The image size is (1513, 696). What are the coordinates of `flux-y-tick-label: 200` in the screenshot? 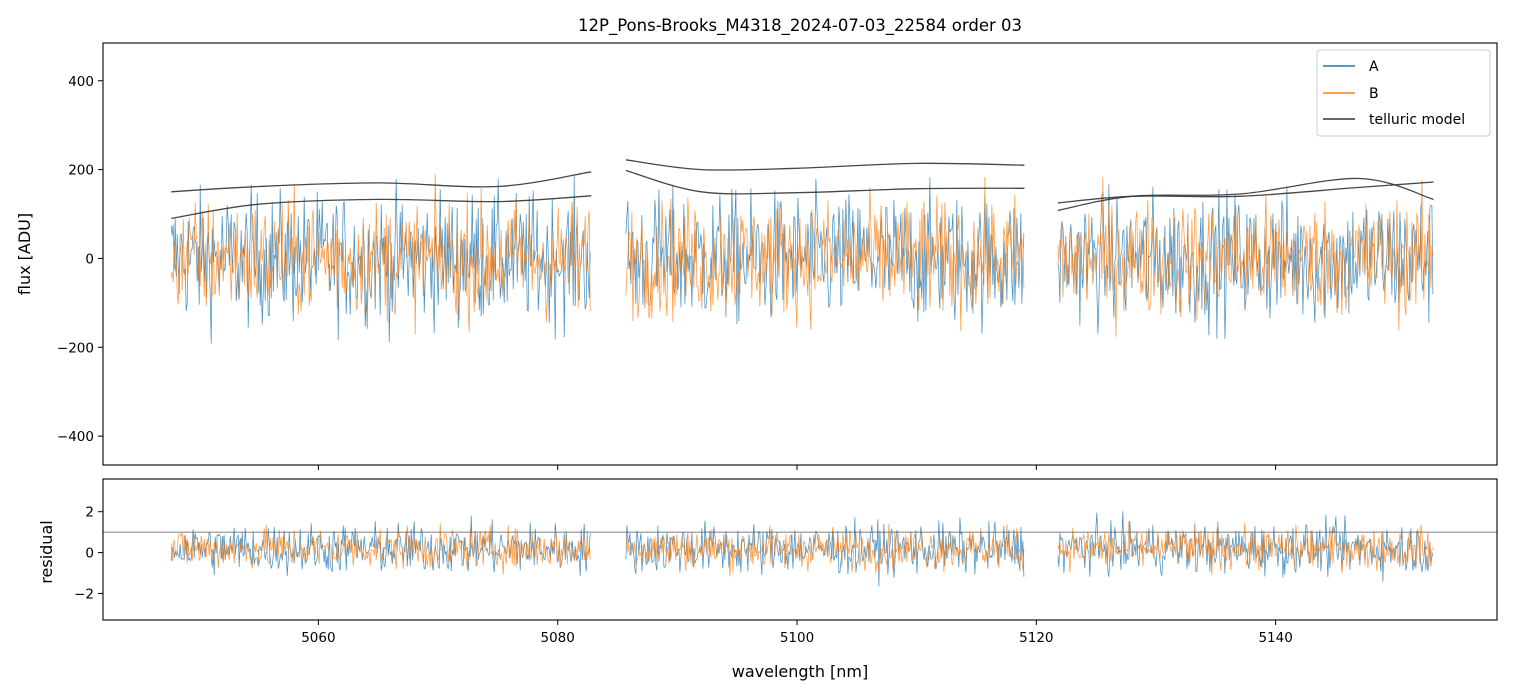 It's located at (81, 171).